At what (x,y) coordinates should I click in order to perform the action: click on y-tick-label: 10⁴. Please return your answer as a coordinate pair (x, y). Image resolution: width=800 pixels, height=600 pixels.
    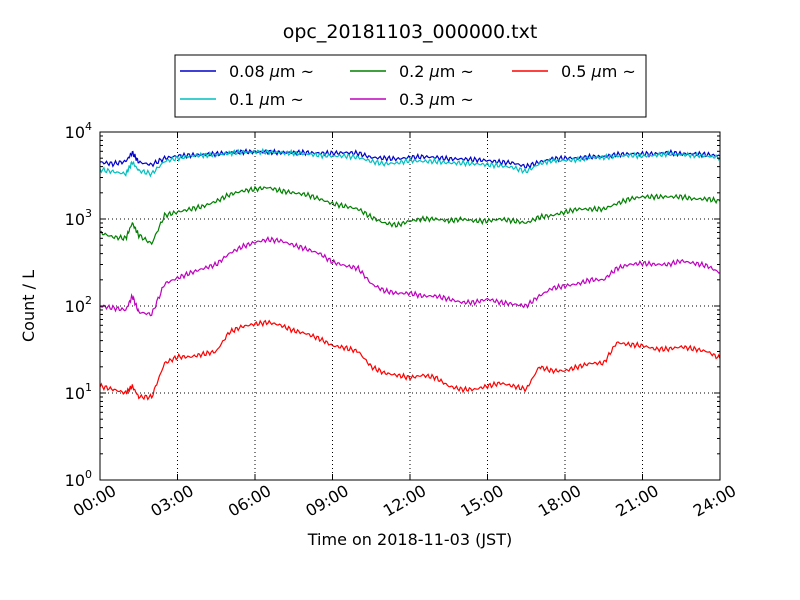
    Looking at the image, I should click on (78, 131).